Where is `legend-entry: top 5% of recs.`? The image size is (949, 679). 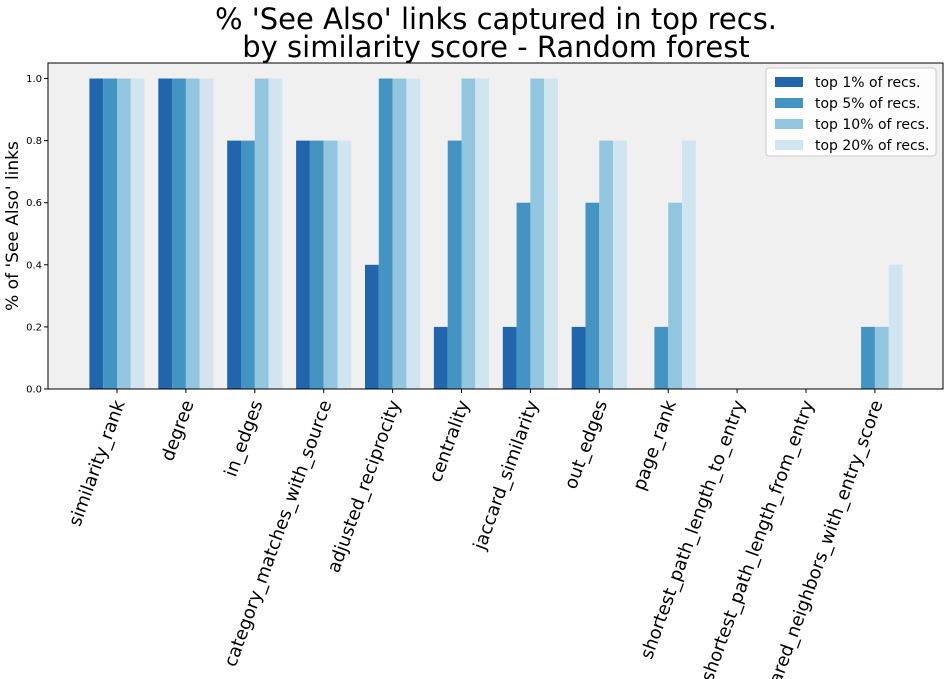
legend-entry: top 5% of recs. is located at coordinates (868, 104).